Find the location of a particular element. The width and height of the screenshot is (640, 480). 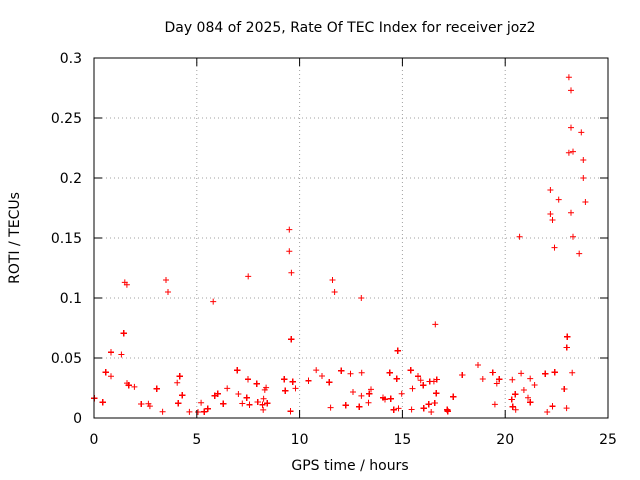

y-tick-label: 0 is located at coordinates (77, 419).